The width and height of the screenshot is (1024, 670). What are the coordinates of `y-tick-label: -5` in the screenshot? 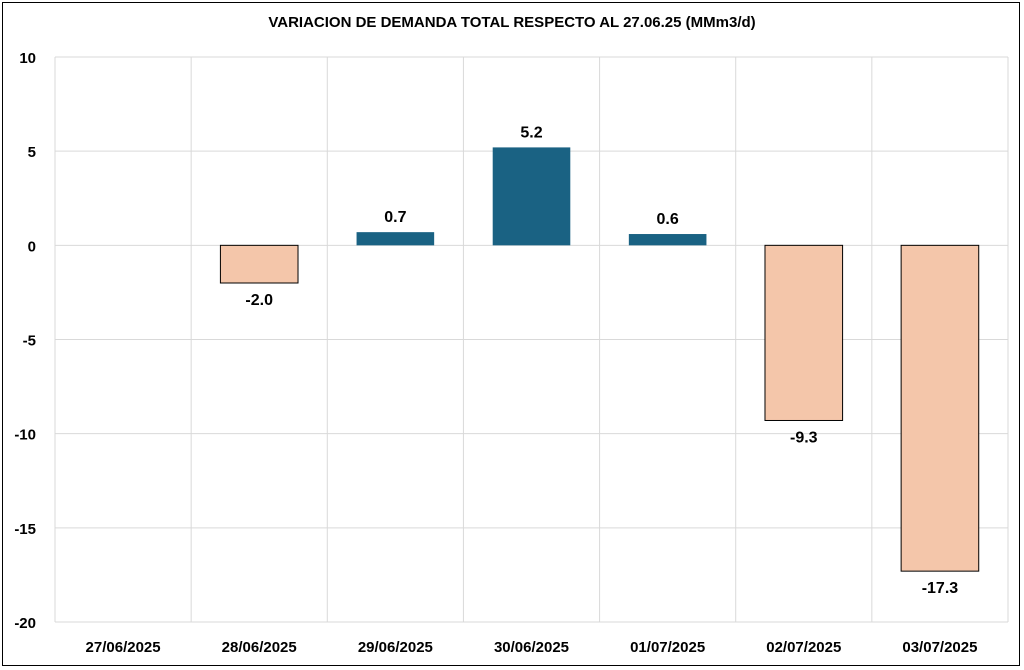 It's located at (29, 341).